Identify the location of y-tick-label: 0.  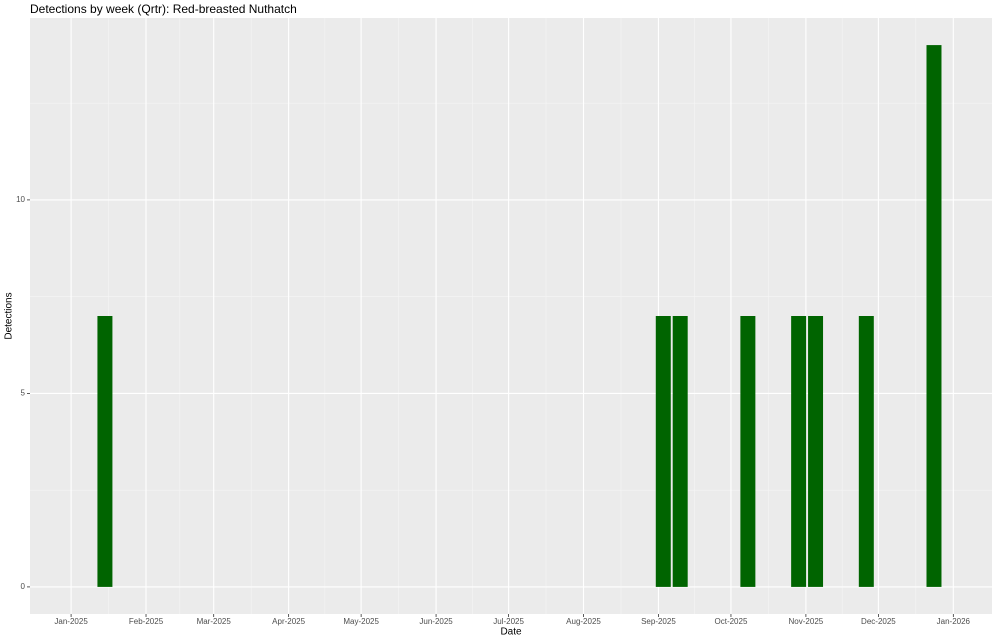
(23, 586).